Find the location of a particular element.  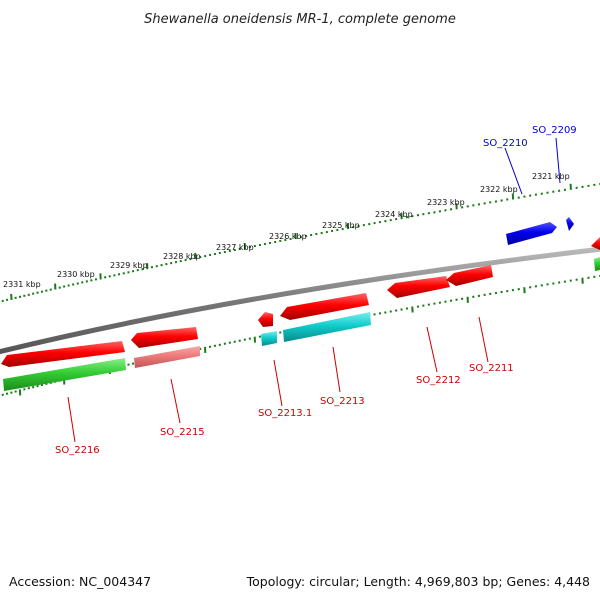

kbp-label: 2323 kbp is located at coordinates (446, 202).